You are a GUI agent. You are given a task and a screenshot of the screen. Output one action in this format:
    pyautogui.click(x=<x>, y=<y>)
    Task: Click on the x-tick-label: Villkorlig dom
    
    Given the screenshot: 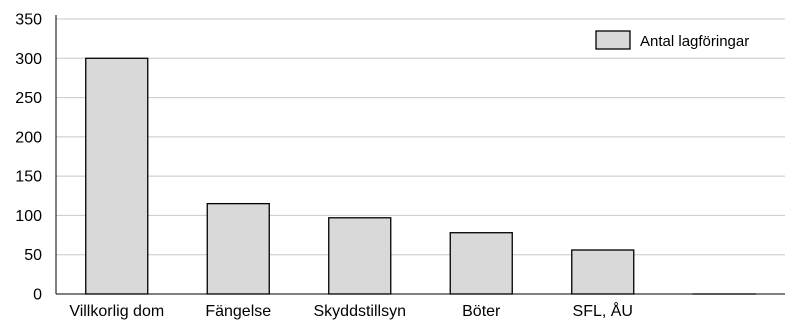 What is the action you would take?
    pyautogui.click(x=116, y=311)
    